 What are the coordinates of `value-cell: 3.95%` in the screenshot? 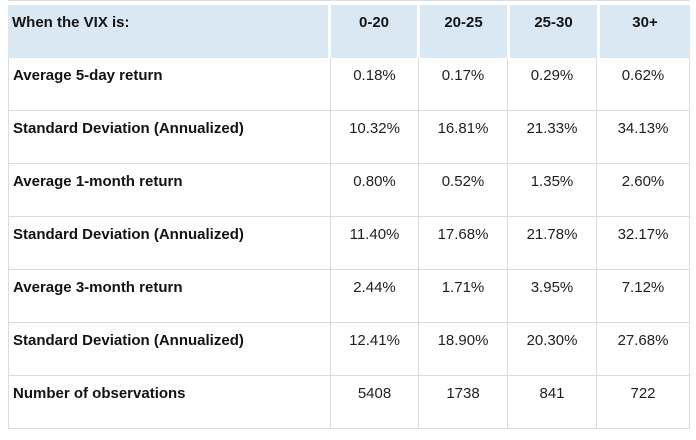 It's located at (552, 296).